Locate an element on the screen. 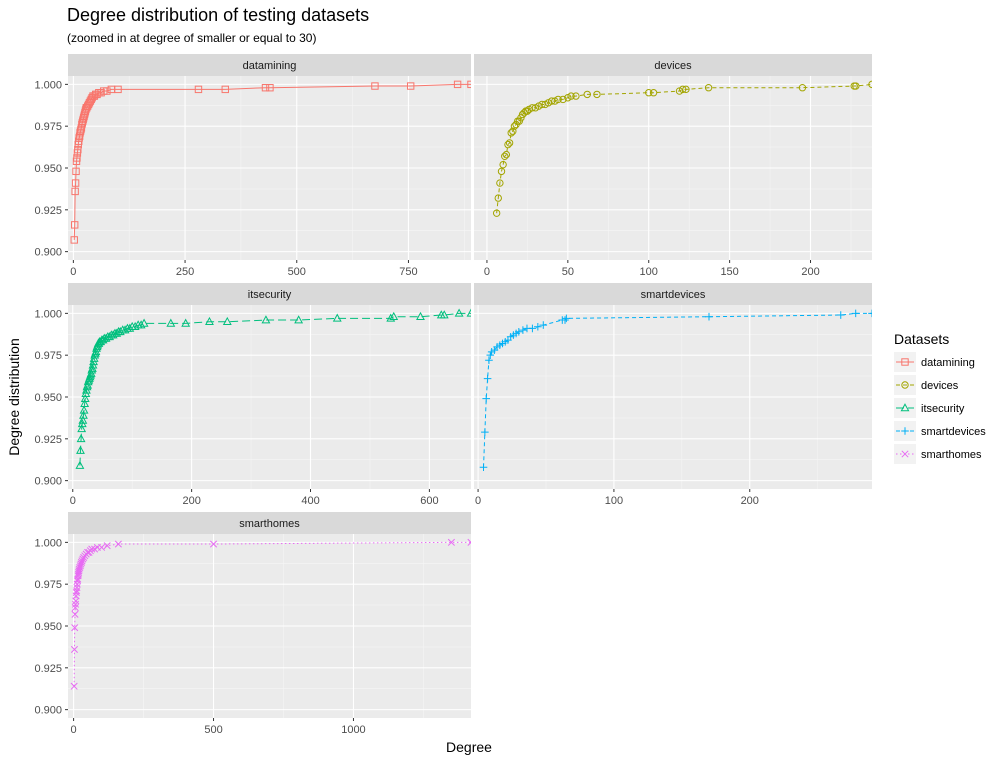 Image resolution: width=1007 pixels, height=763 pixels. legend-key-devices is located at coordinates (905, 385).